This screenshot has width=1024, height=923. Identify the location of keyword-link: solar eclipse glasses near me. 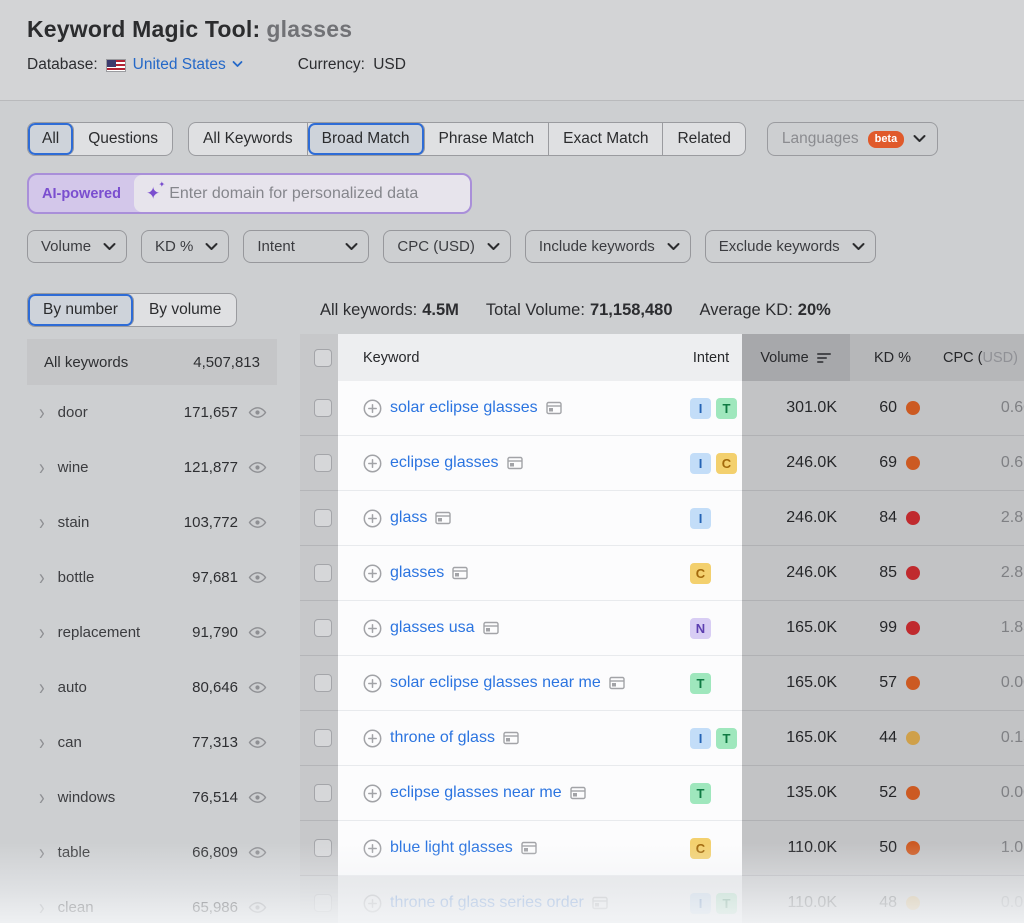
(495, 682).